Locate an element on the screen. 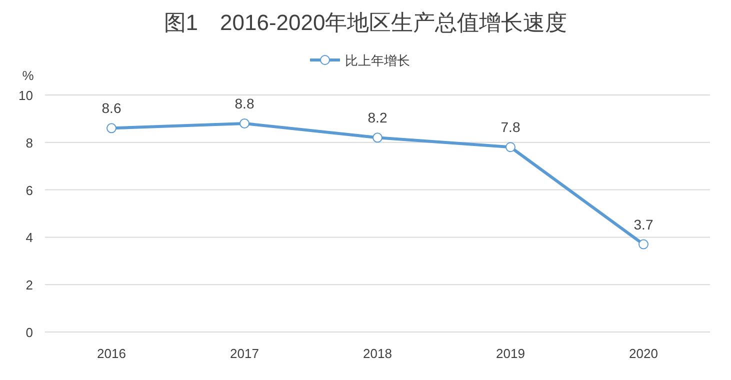 This screenshot has height=380, width=731. y-tick-label: 4 is located at coordinates (29, 238).